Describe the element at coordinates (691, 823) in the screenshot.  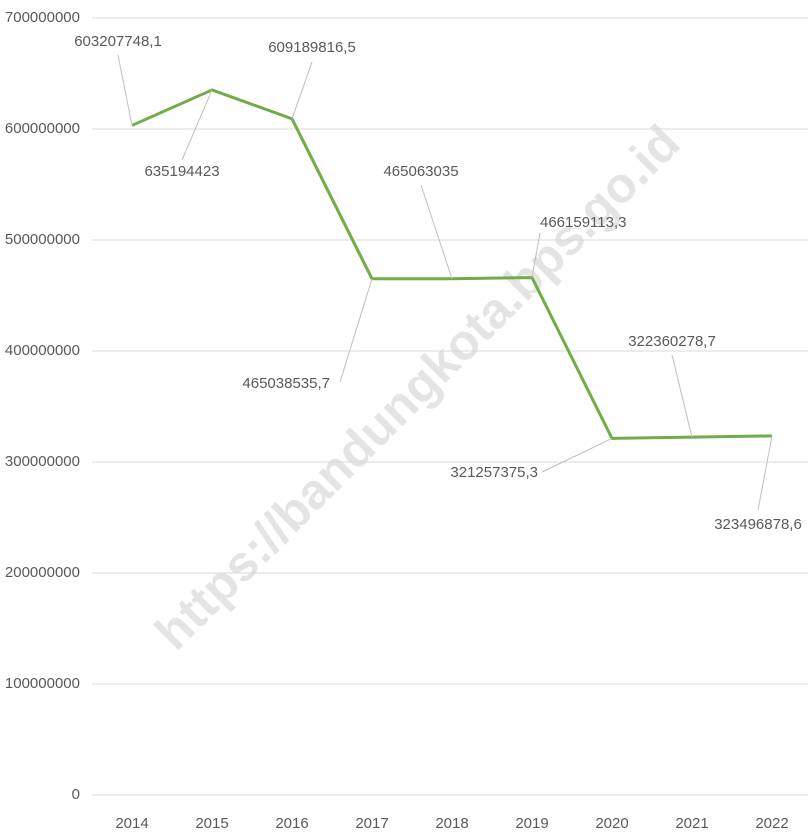
I see `x-tick-label: 2021` at that location.